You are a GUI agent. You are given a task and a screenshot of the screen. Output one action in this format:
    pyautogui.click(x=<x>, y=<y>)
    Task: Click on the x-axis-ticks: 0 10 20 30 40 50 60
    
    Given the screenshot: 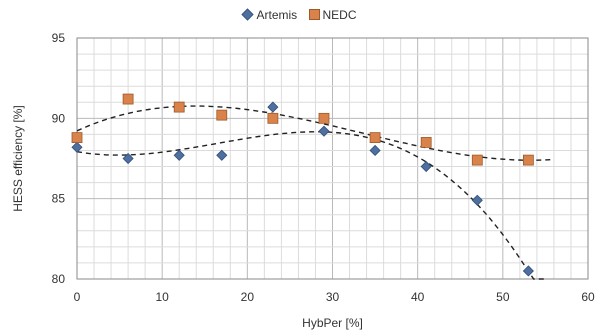 What is the action you would take?
    pyautogui.click(x=334, y=297)
    